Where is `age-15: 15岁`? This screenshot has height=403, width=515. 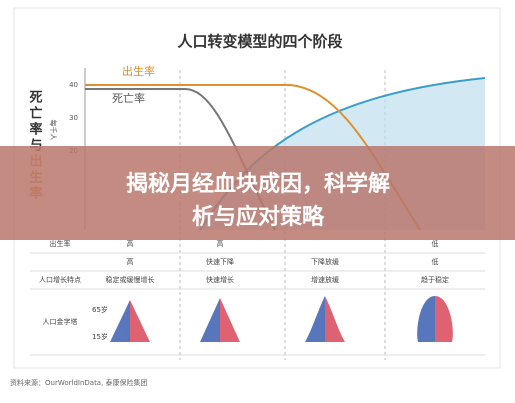 age-15: 15岁 is located at coordinates (100, 336).